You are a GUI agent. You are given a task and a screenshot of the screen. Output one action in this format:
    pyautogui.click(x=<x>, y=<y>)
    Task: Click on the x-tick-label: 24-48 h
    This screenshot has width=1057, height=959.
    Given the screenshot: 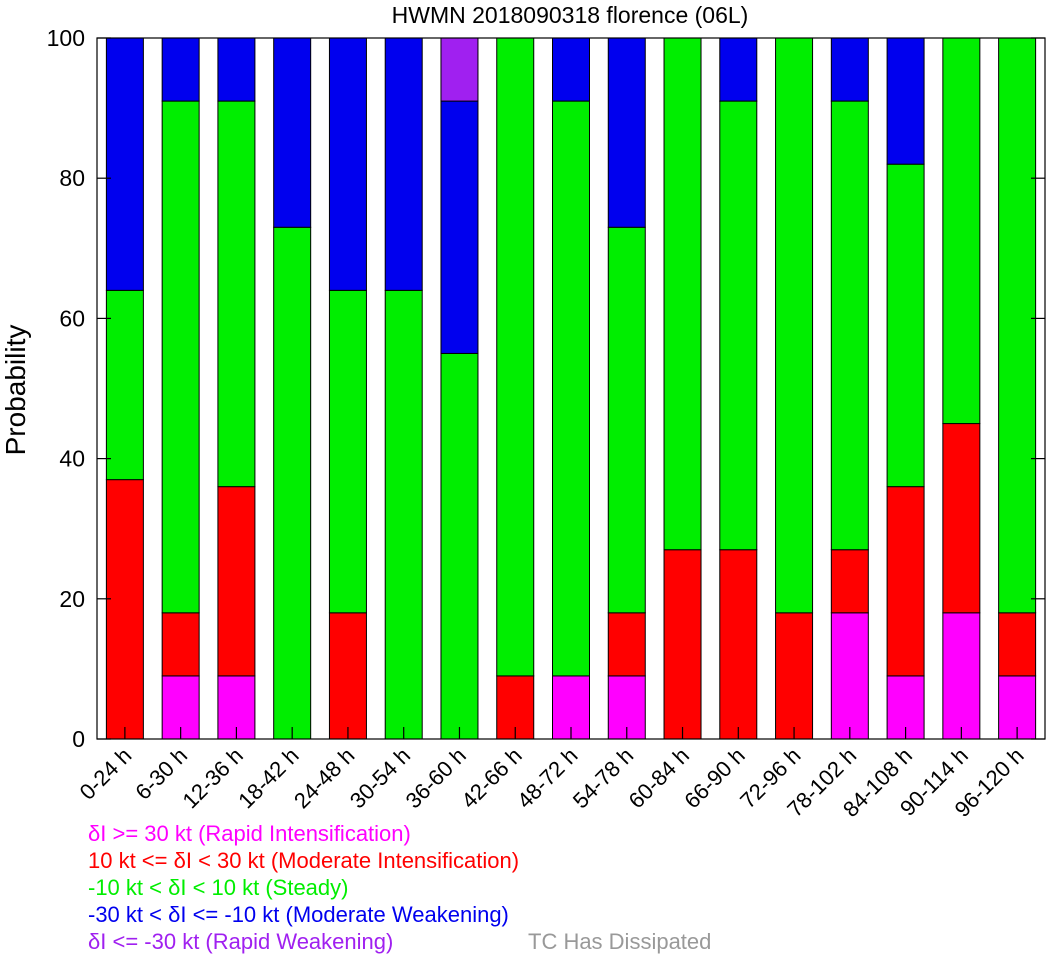 What is the action you would take?
    pyautogui.click(x=324, y=778)
    